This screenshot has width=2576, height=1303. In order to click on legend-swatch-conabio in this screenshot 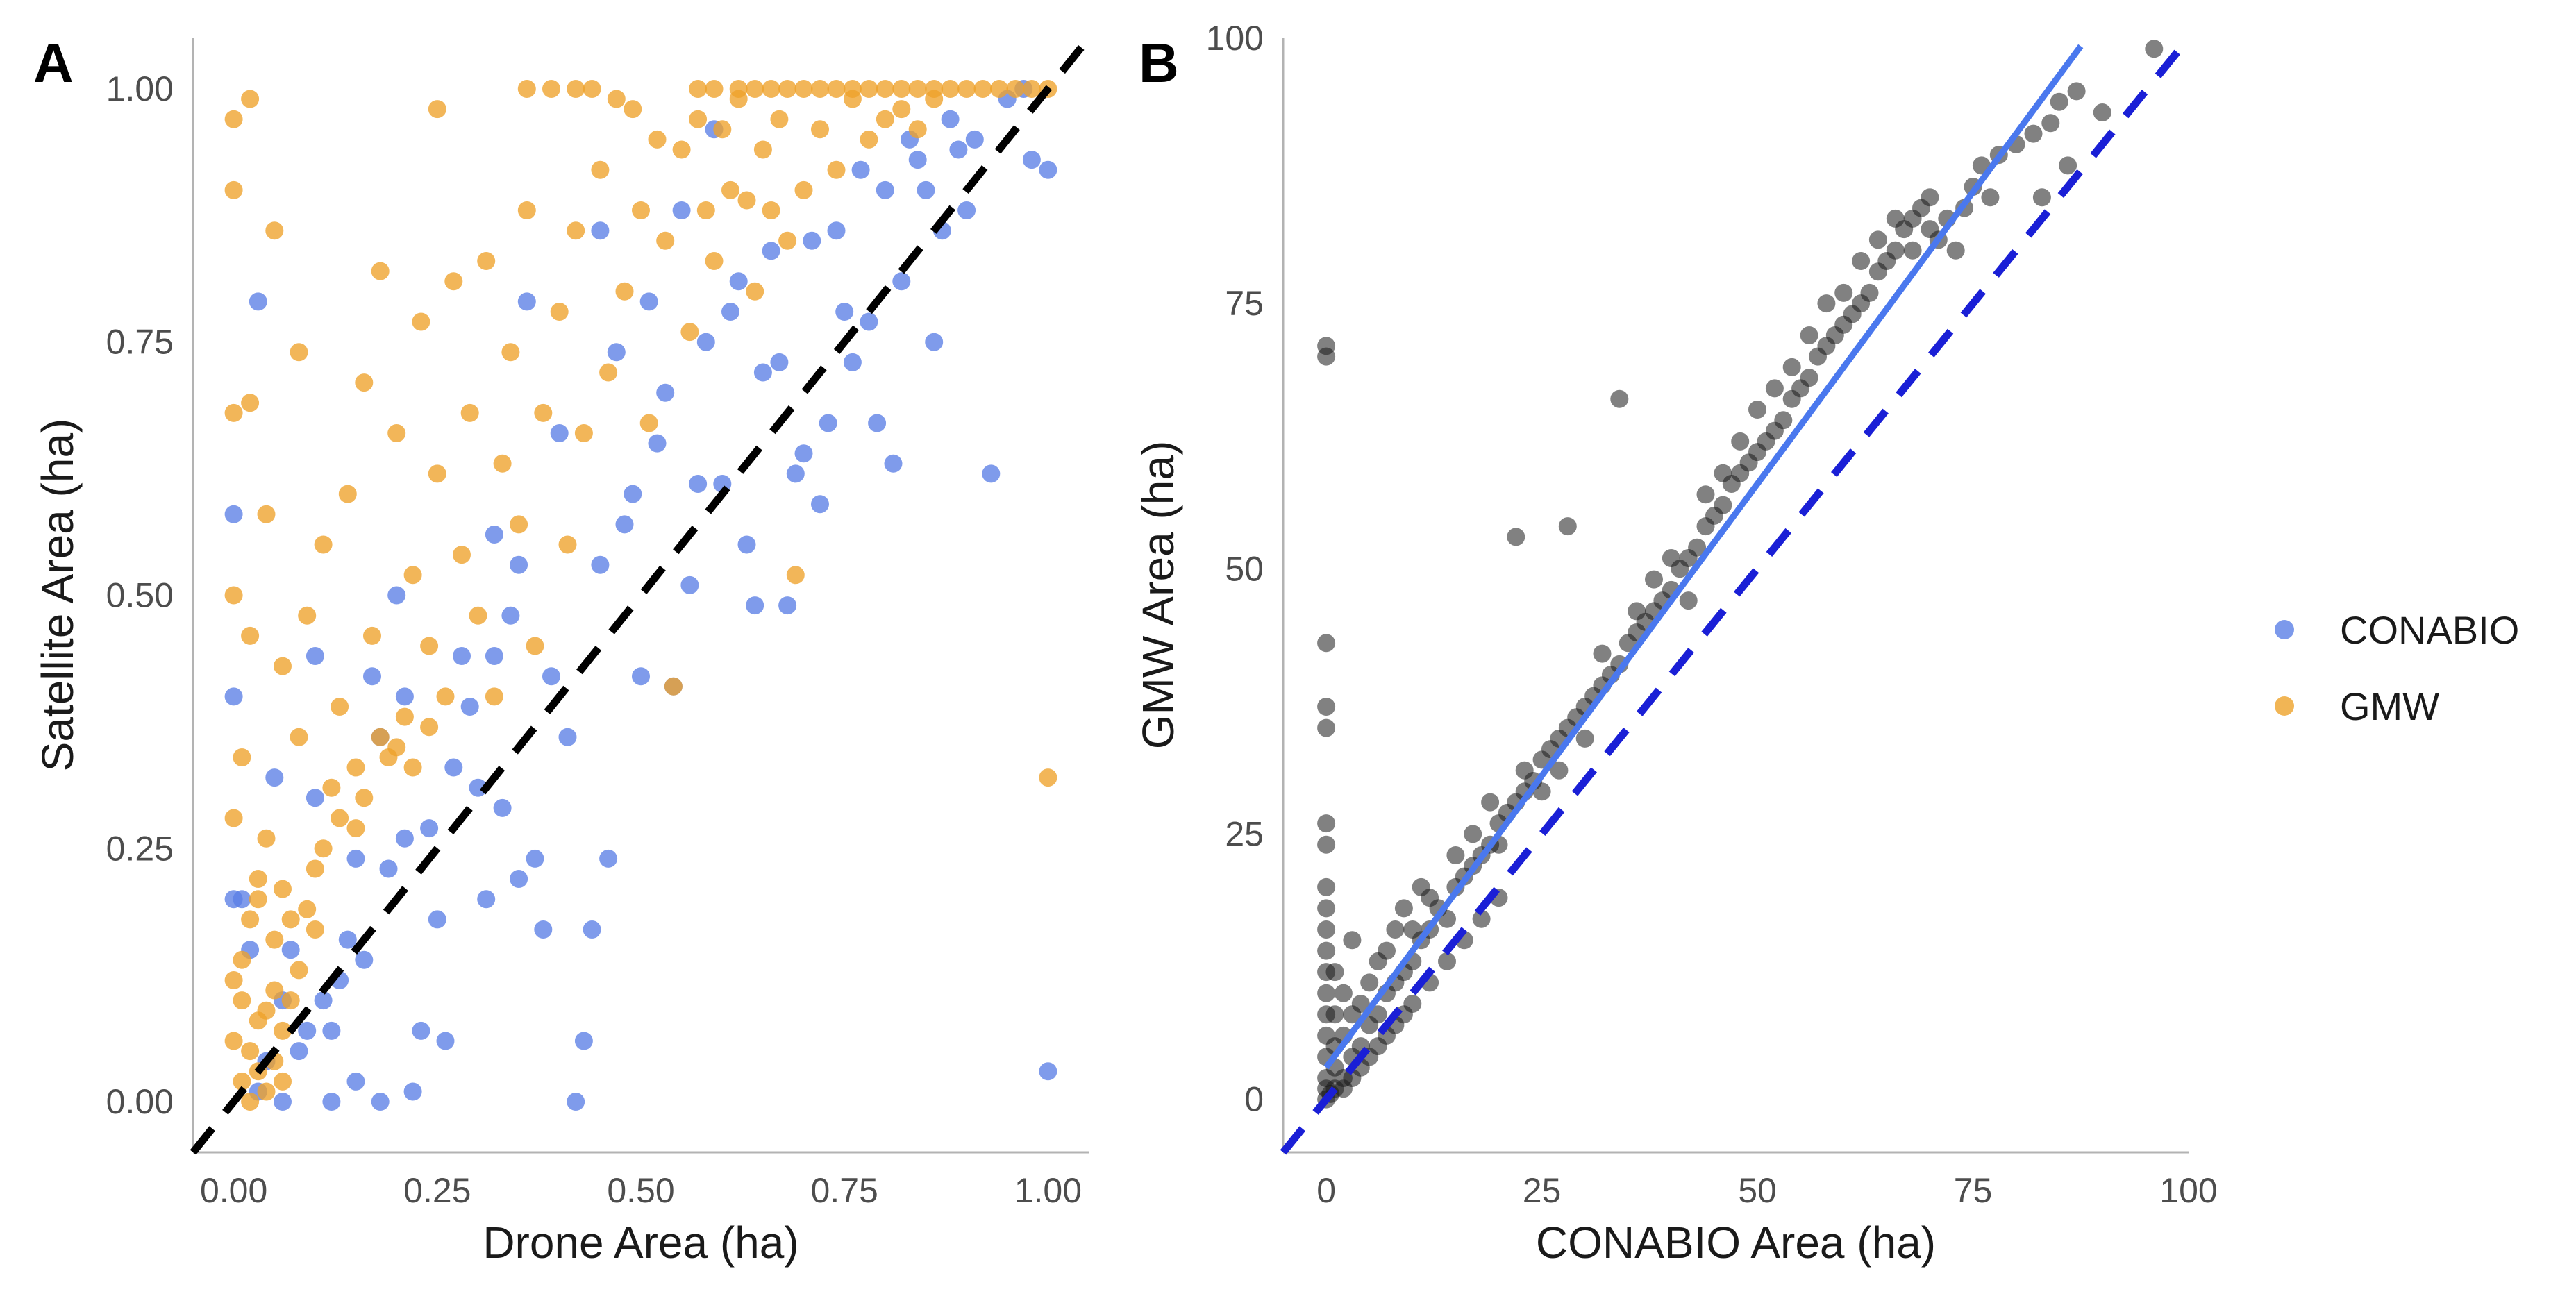, I will do `click(2284, 629)`.